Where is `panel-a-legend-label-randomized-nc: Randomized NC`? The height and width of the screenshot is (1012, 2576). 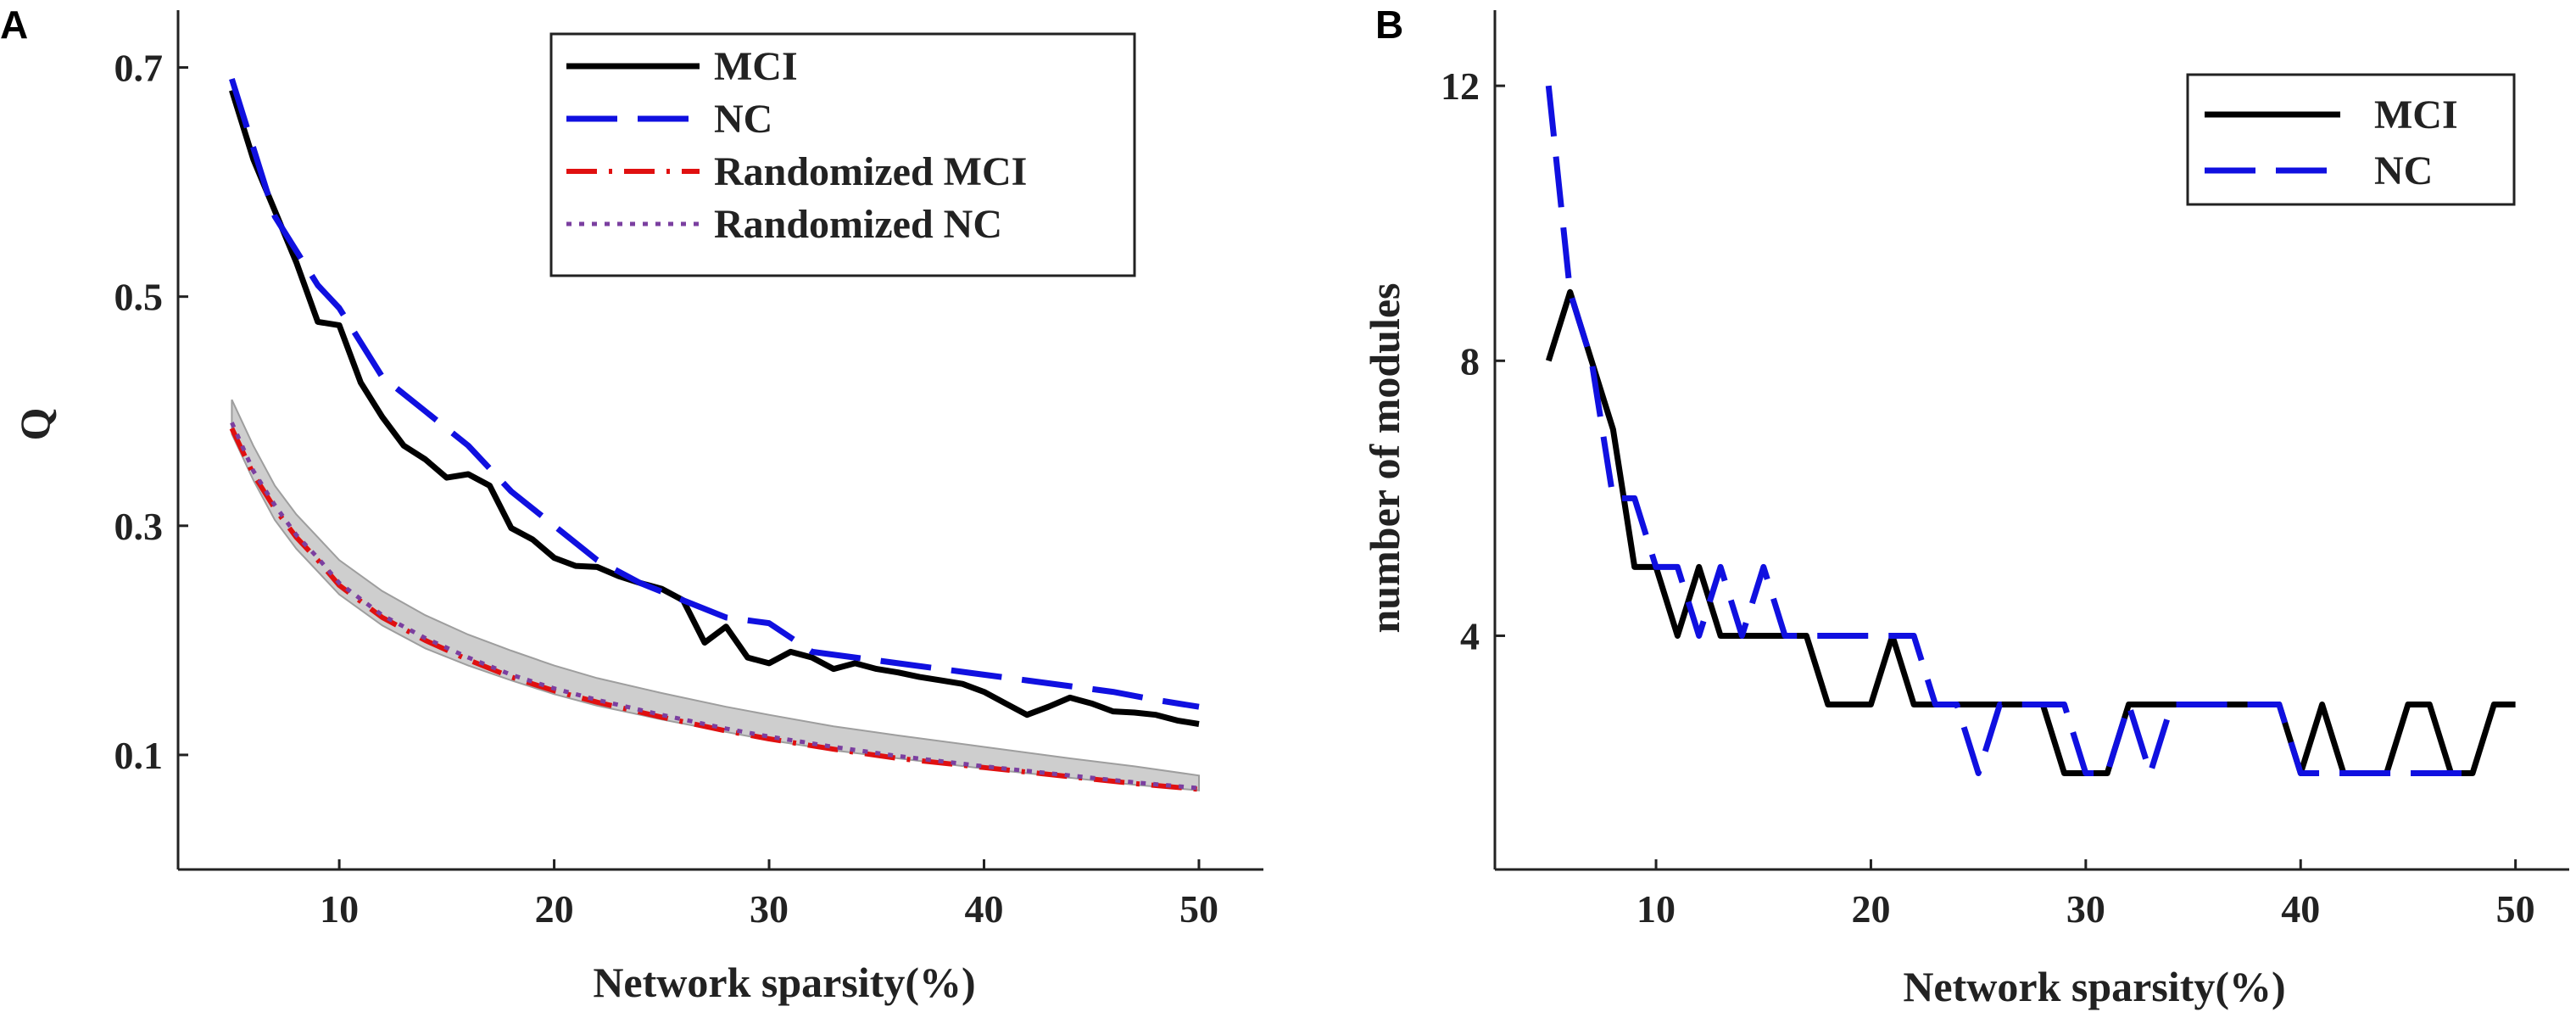 panel-a-legend-label-randomized-nc: Randomized NC is located at coordinates (858, 224).